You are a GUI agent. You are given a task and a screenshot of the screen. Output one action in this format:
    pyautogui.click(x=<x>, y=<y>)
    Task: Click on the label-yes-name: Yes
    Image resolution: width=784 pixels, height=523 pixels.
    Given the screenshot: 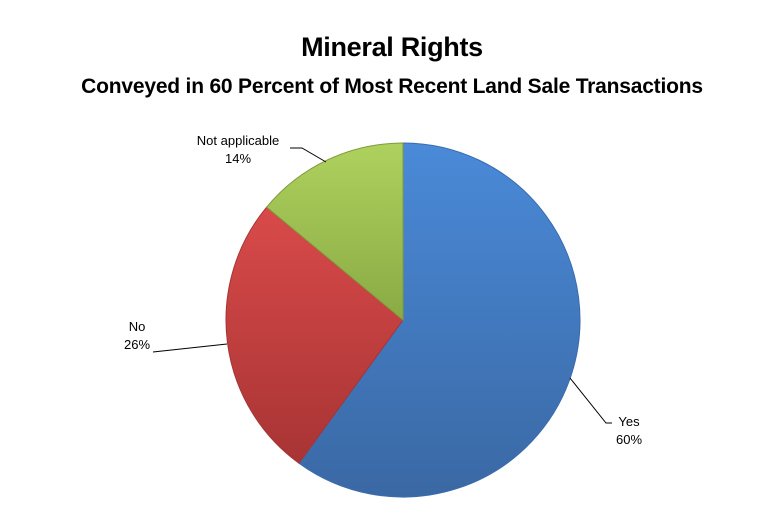 What is the action you would take?
    pyautogui.click(x=629, y=421)
    